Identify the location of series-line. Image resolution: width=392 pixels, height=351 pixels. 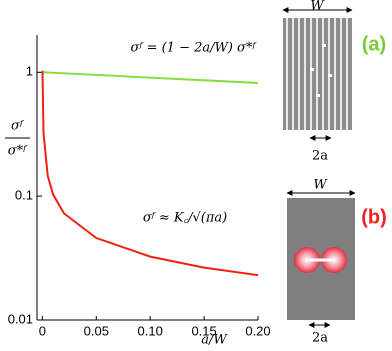
(150, 77).